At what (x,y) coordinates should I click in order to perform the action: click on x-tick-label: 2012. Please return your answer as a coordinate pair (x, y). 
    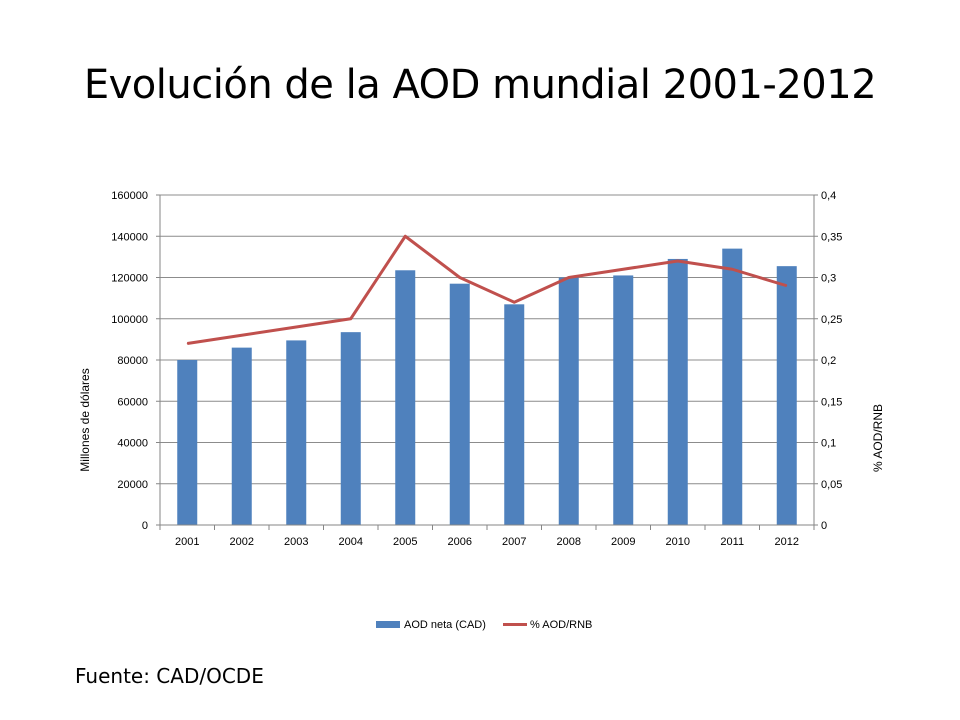
    Looking at the image, I should click on (787, 542).